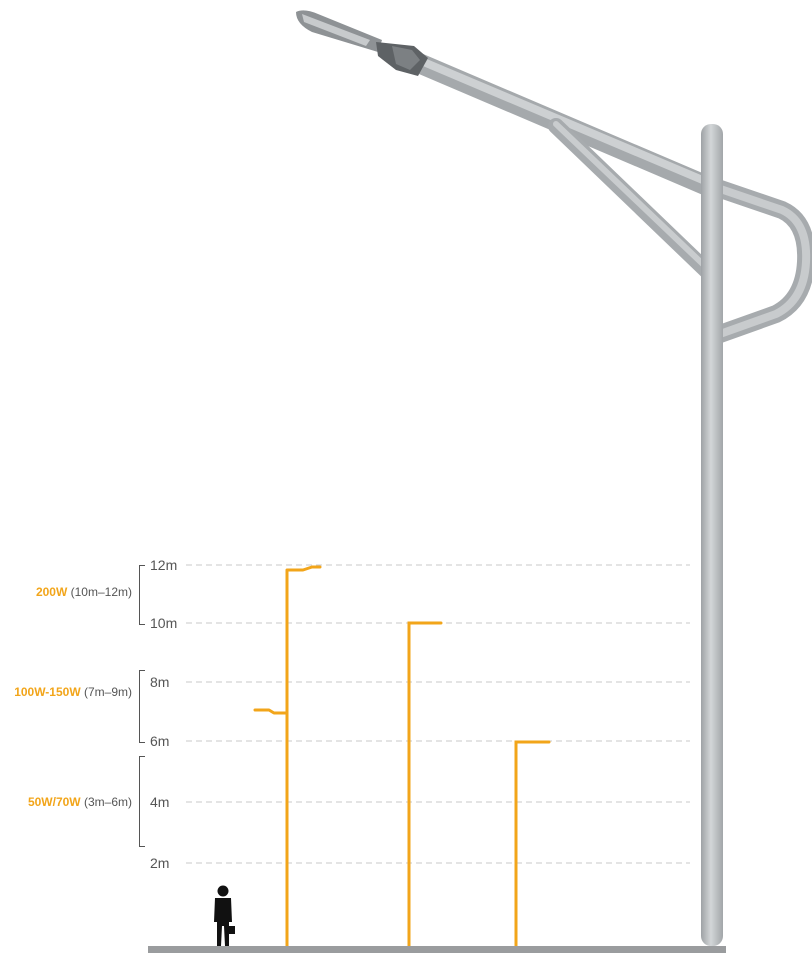 Image resolution: width=812 pixels, height=953 pixels. What do you see at coordinates (164, 565) in the screenshot?
I see `height-label-12m: 12m` at bounding box center [164, 565].